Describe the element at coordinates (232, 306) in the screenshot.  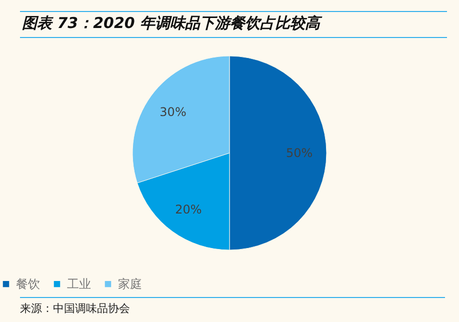
I see `source-note: 来源：中国调味品协会` at that location.